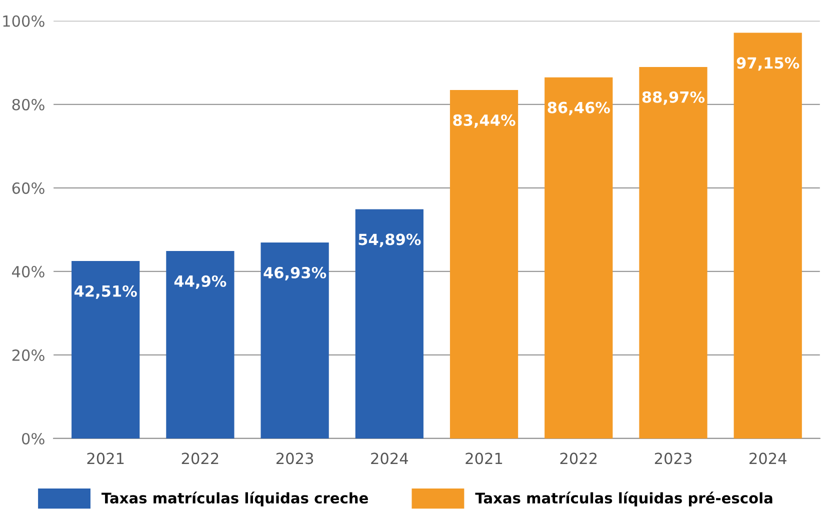 The height and width of the screenshot is (522, 824). I want to click on y-tick-label: 100%, so click(23, 21).